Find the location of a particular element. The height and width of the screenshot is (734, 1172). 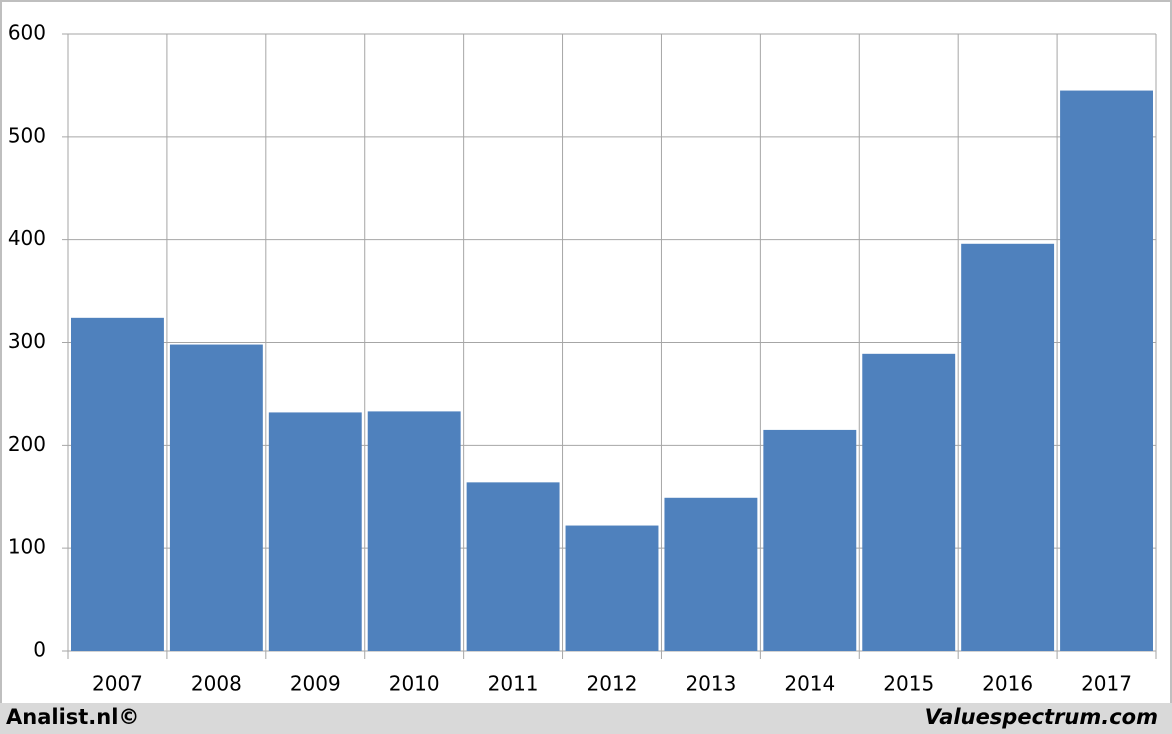

footer-left: Analist.nl© is located at coordinates (72, 717).